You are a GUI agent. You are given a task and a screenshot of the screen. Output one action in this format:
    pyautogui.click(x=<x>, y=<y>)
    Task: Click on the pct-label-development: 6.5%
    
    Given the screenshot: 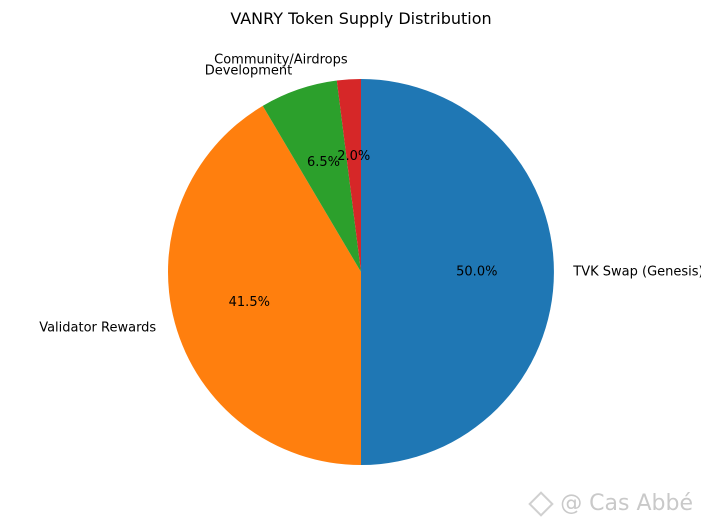 What is the action you would take?
    pyautogui.click(x=323, y=162)
    